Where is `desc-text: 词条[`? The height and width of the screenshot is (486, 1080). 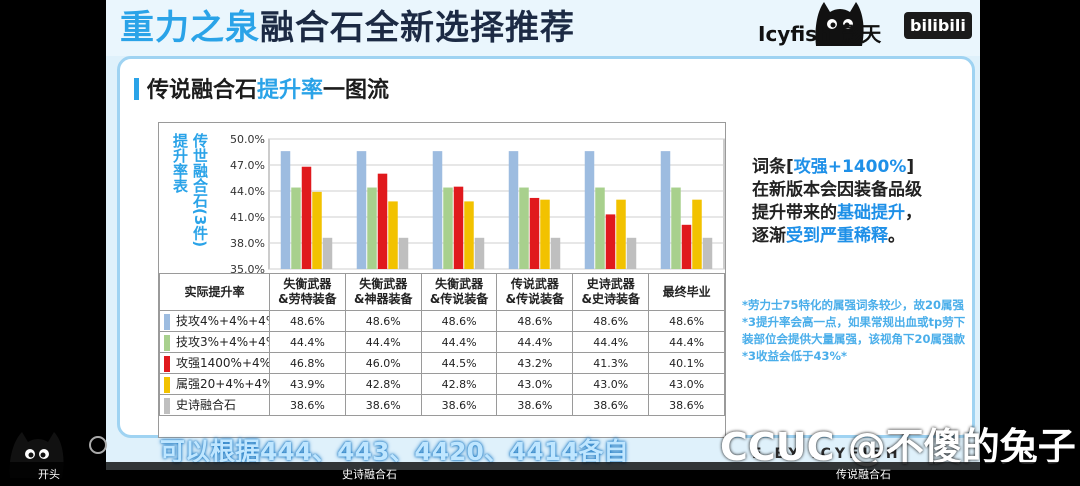
desc-text: 词条[ is located at coordinates (773, 167).